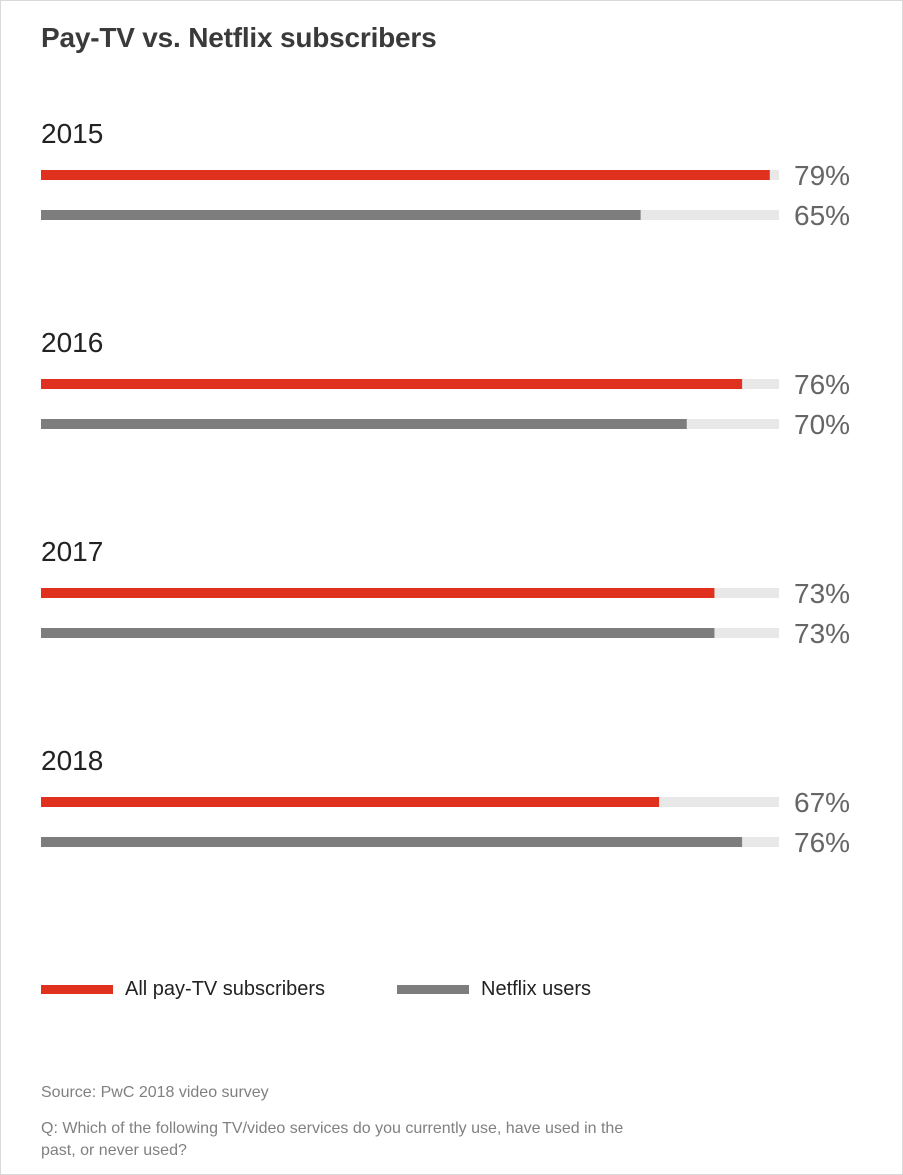  I want to click on legend-label-netflix: Netflix users, so click(536, 988).